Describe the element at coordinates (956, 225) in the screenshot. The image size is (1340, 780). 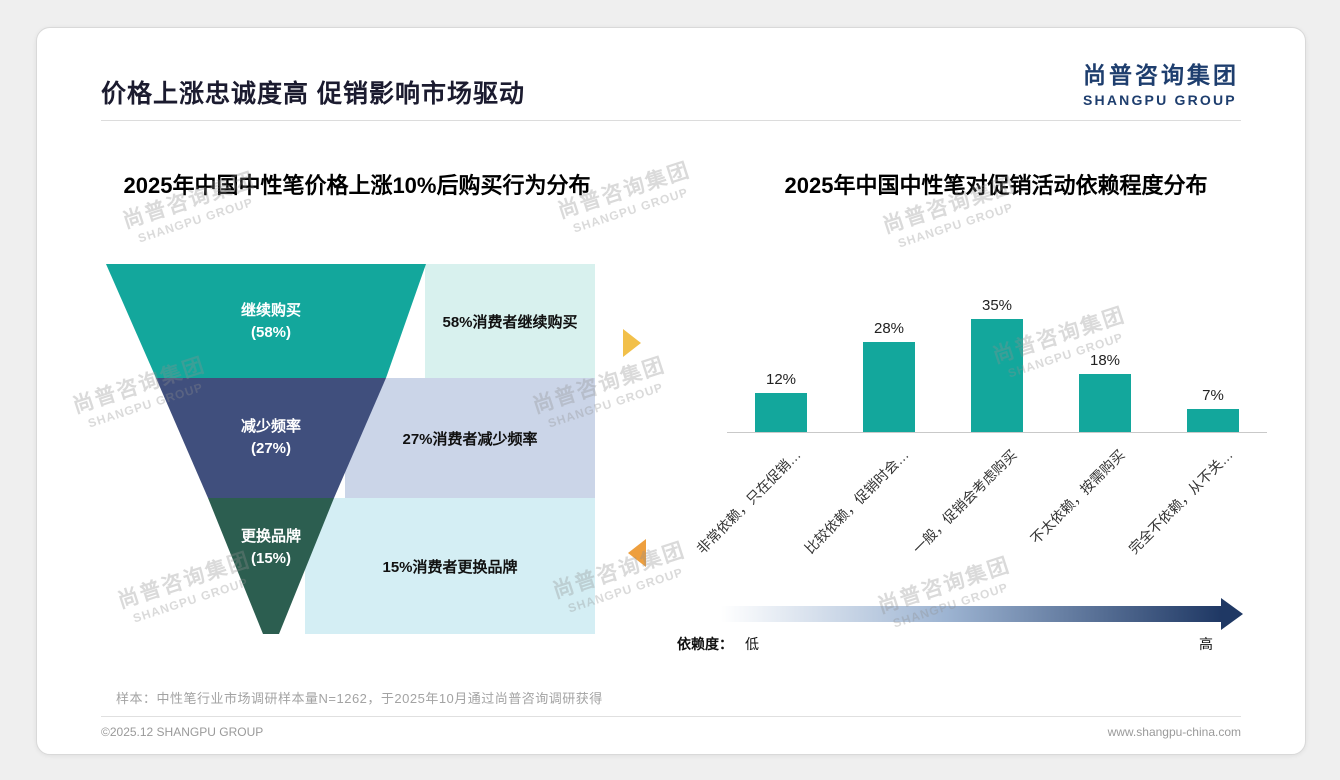
I see `watermark-english-text: SHANGPU GROUP` at that location.